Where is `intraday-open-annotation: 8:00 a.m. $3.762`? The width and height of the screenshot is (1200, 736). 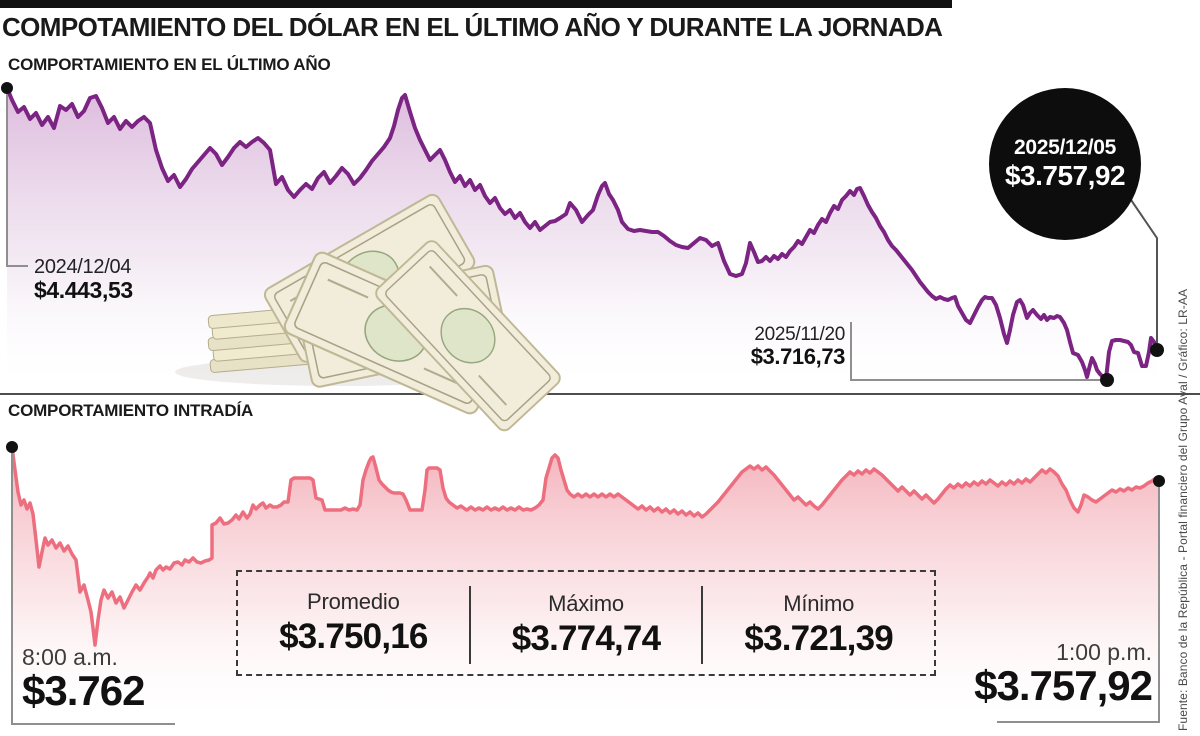 intraday-open-annotation: 8:00 a.m. $3.762 is located at coordinates (83, 679).